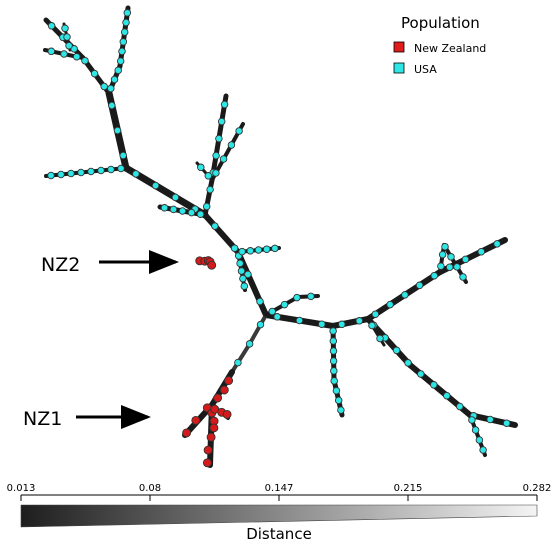 Image resolution: width=560 pixels, height=543 pixels. I want to click on distance-gradient-wedge, so click(279, 516).